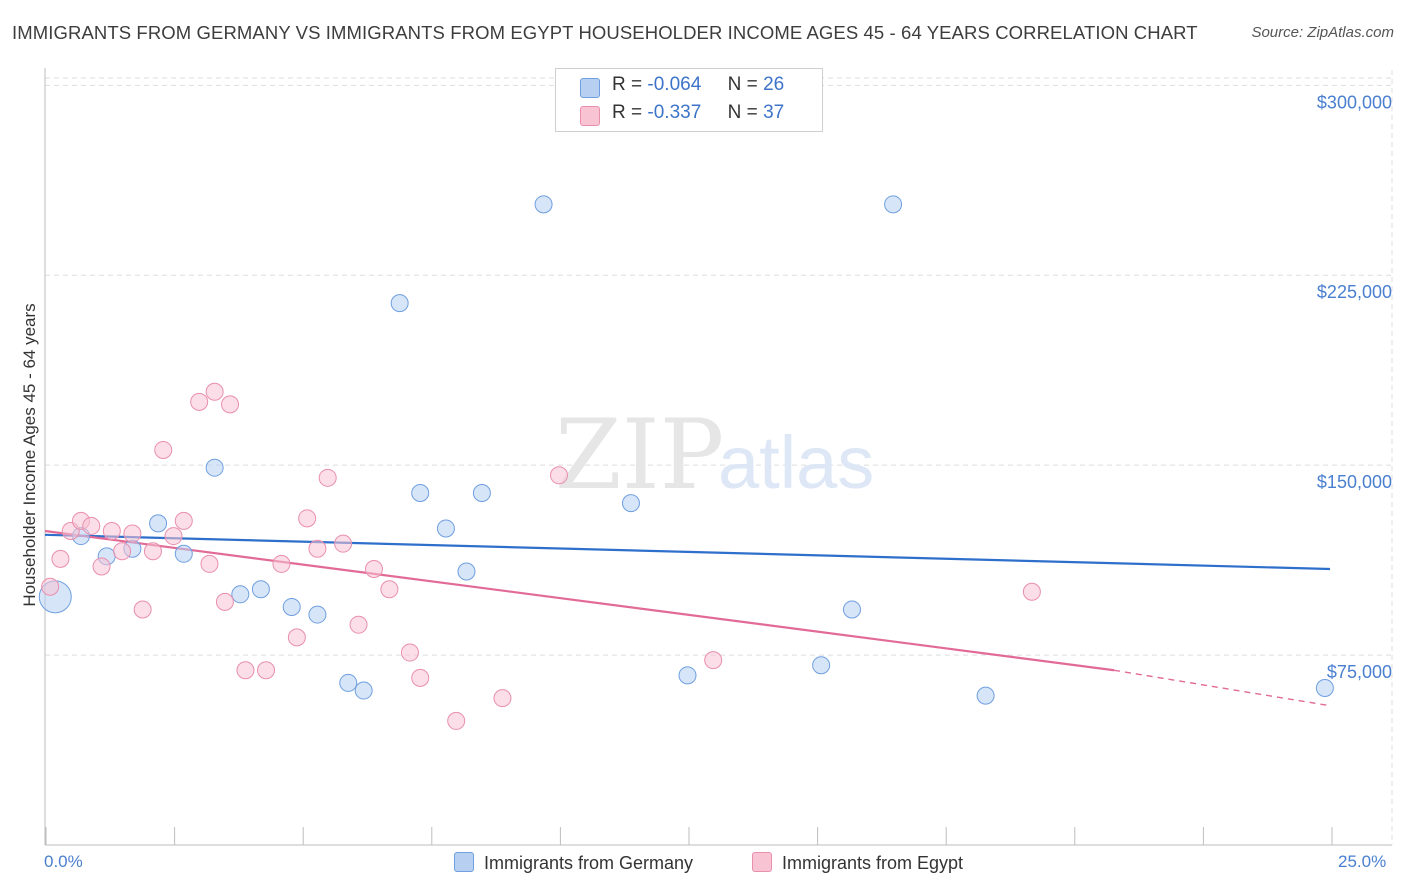 The width and height of the screenshot is (1406, 892). I want to click on germany-legend-label: Immigrants from Germany, so click(589, 863).